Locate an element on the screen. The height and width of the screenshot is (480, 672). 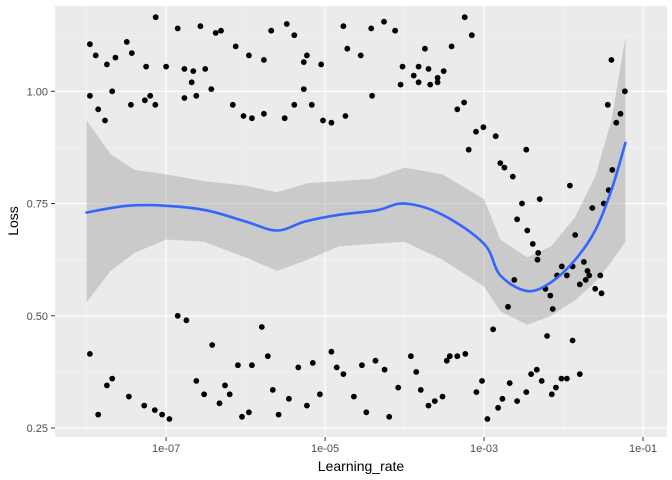
y-axis-title: Loss is located at coordinates (13, 221).